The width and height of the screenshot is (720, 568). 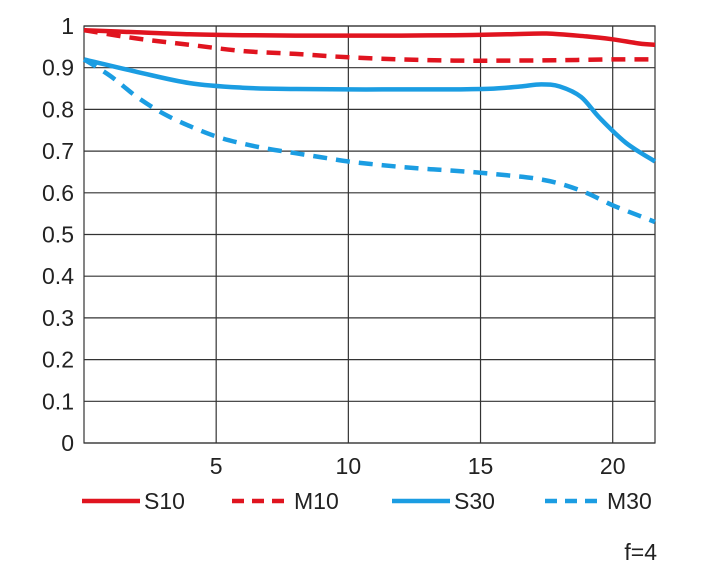 I want to click on y-tick-label: 0.9, so click(x=58, y=68).